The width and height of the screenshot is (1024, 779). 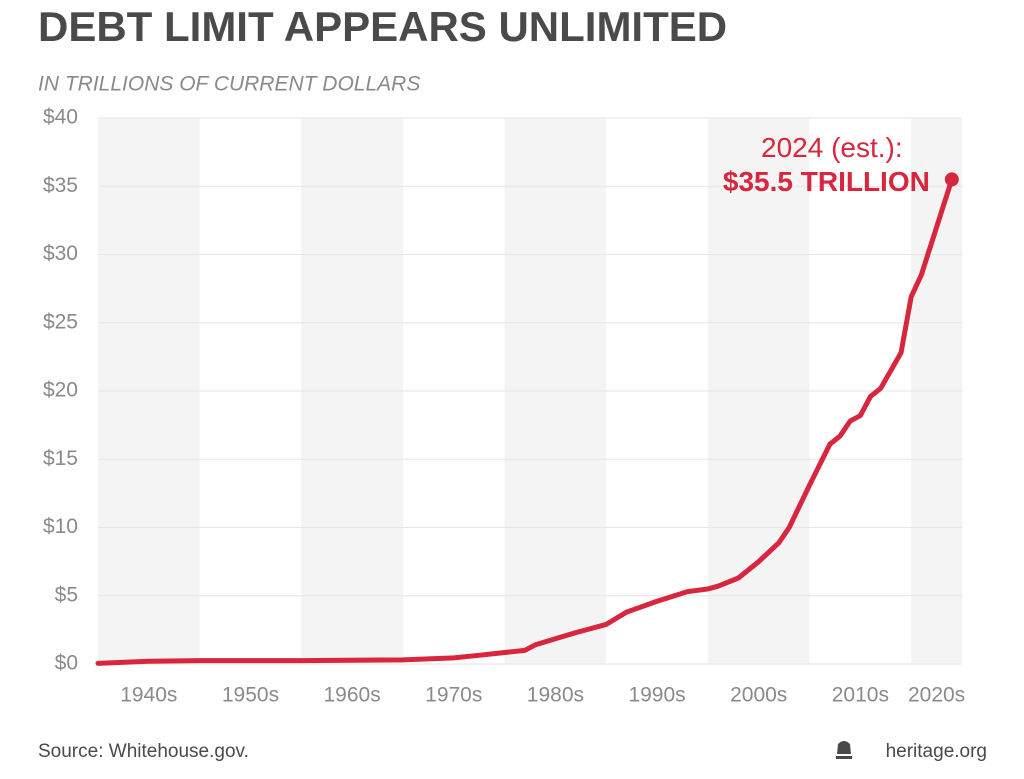 I want to click on x-tick-label: 2020s, so click(x=936, y=695).